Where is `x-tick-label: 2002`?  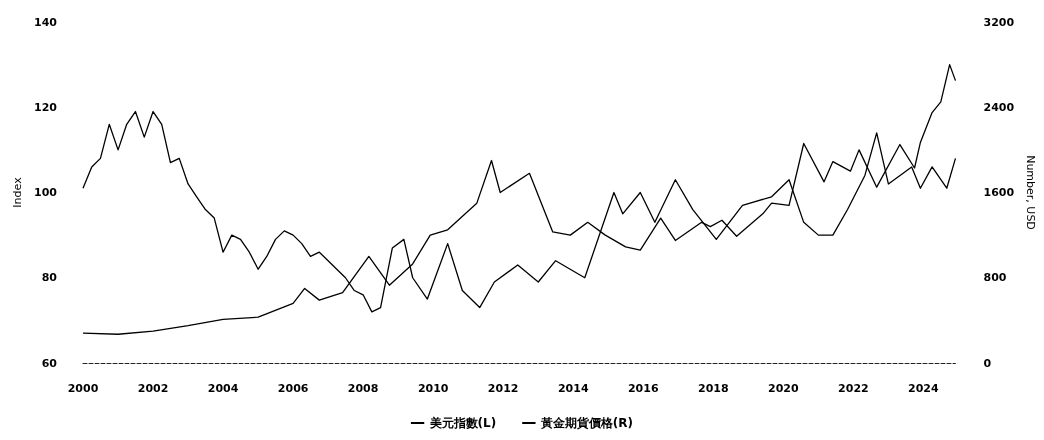
x-tick-label: 2002 is located at coordinates (153, 388).